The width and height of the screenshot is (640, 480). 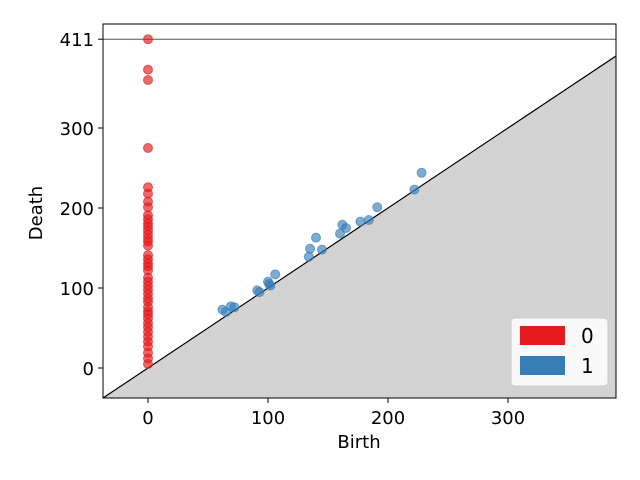 I want to click on x-tick-label-300: 300, so click(x=508, y=418).